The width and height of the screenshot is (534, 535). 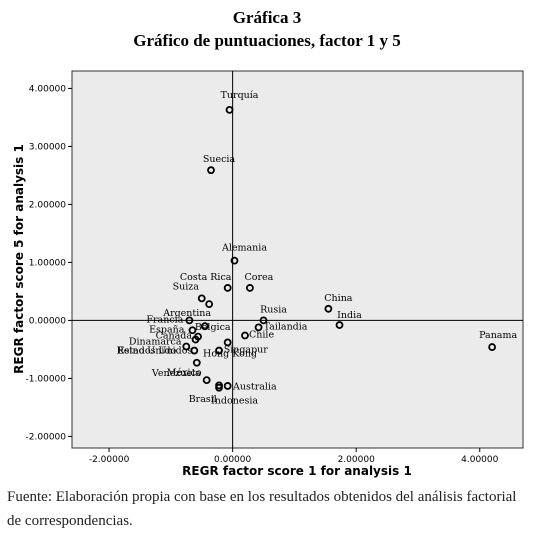 I want to click on y-tick-label: -1.00000, so click(x=46, y=379).